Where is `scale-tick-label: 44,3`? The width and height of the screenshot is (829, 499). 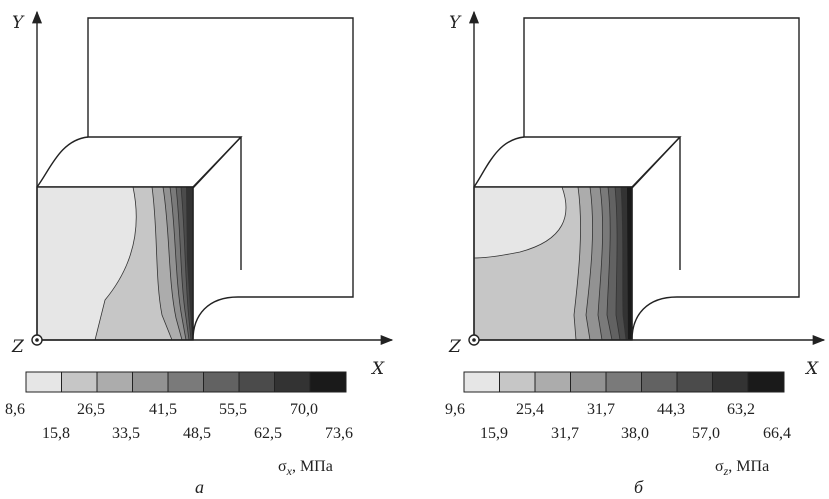 scale-tick-label: 44,3 is located at coordinates (671, 409).